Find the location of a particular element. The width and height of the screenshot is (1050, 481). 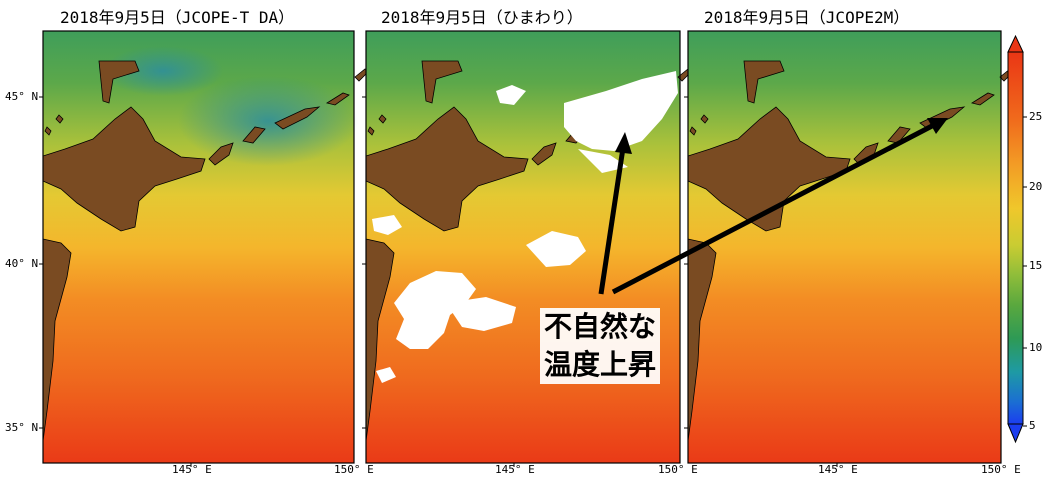

colorbar-label-10: 10 is located at coordinates (1036, 347).